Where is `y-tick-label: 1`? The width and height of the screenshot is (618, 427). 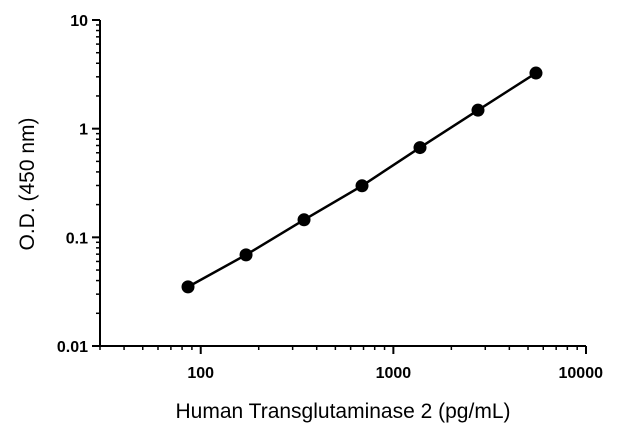
y-tick-label: 1 is located at coordinates (83, 130).